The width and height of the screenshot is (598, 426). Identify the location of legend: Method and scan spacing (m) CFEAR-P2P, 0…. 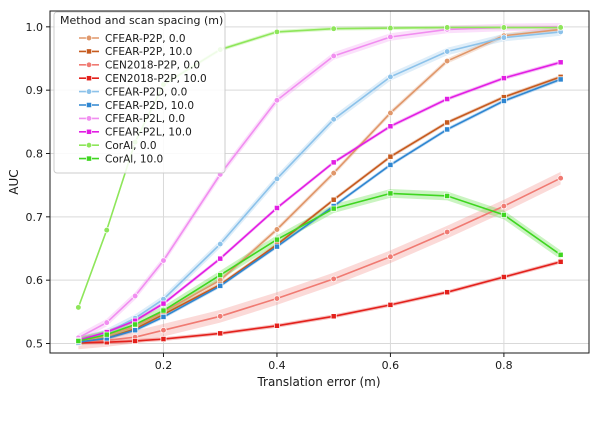
(139, 92).